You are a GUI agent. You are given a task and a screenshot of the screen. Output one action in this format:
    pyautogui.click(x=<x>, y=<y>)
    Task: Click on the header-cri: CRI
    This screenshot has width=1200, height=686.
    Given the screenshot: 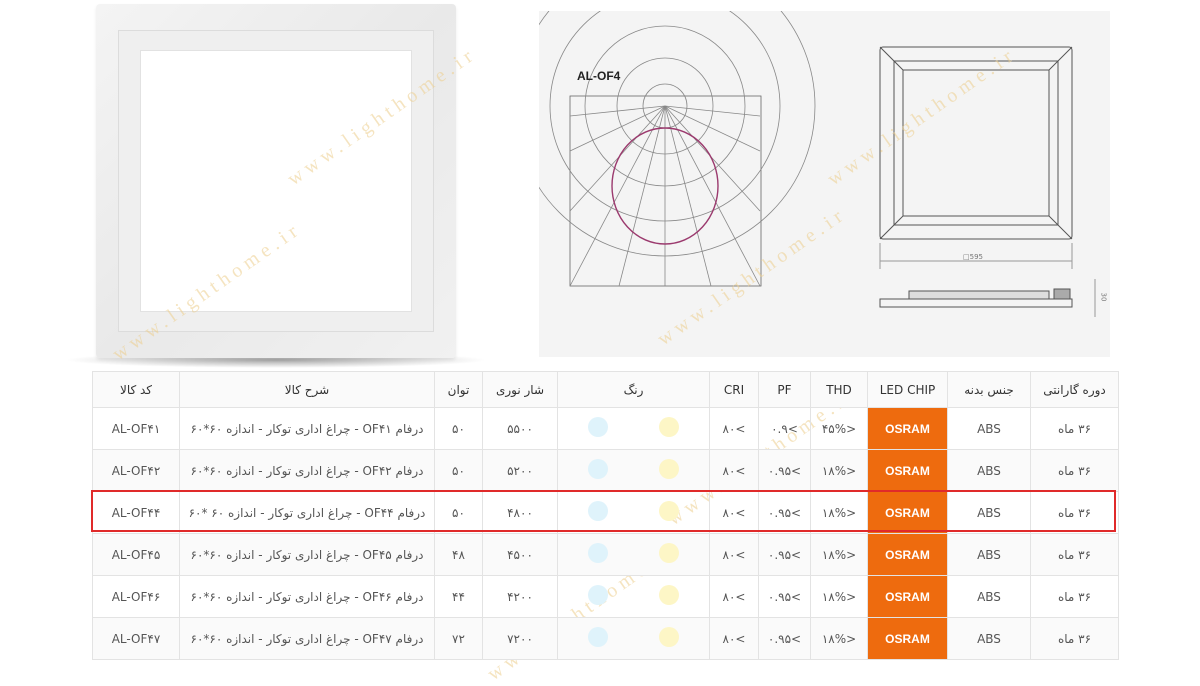 What is the action you would take?
    pyautogui.click(x=734, y=389)
    